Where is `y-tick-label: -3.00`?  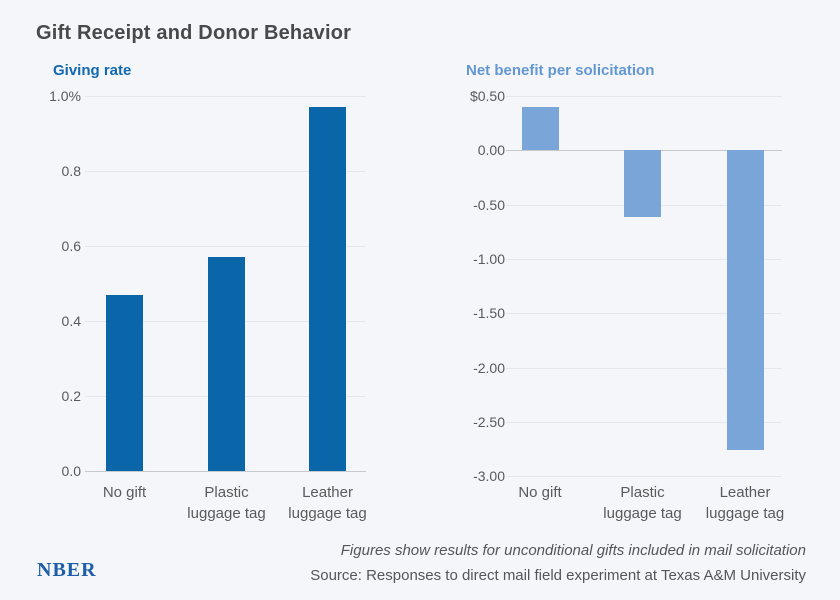 y-tick-label: -3.00 is located at coordinates (489, 476).